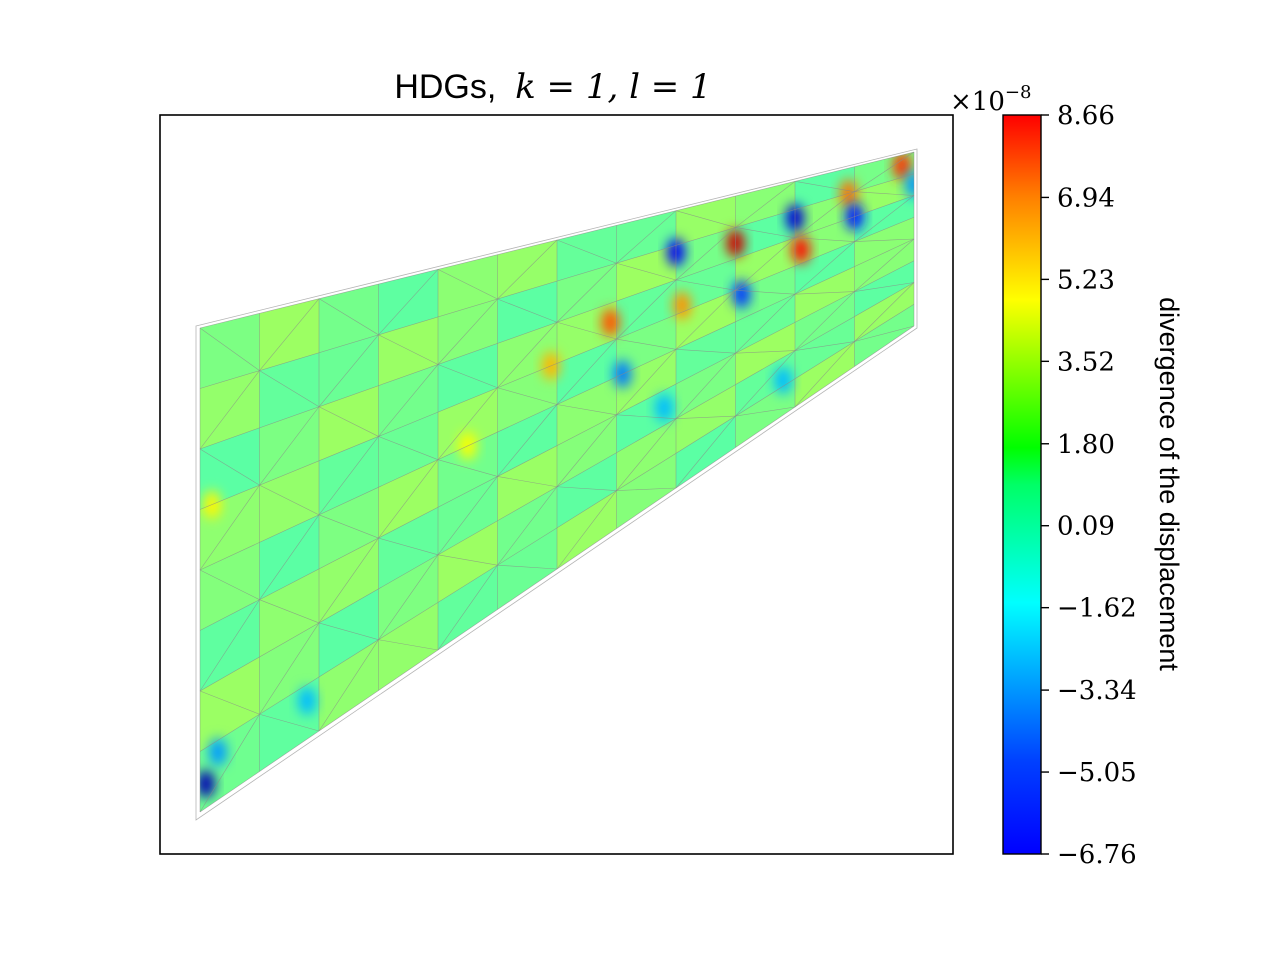  Describe the element at coordinates (1022, 484) in the screenshot. I see `colorbar` at that location.